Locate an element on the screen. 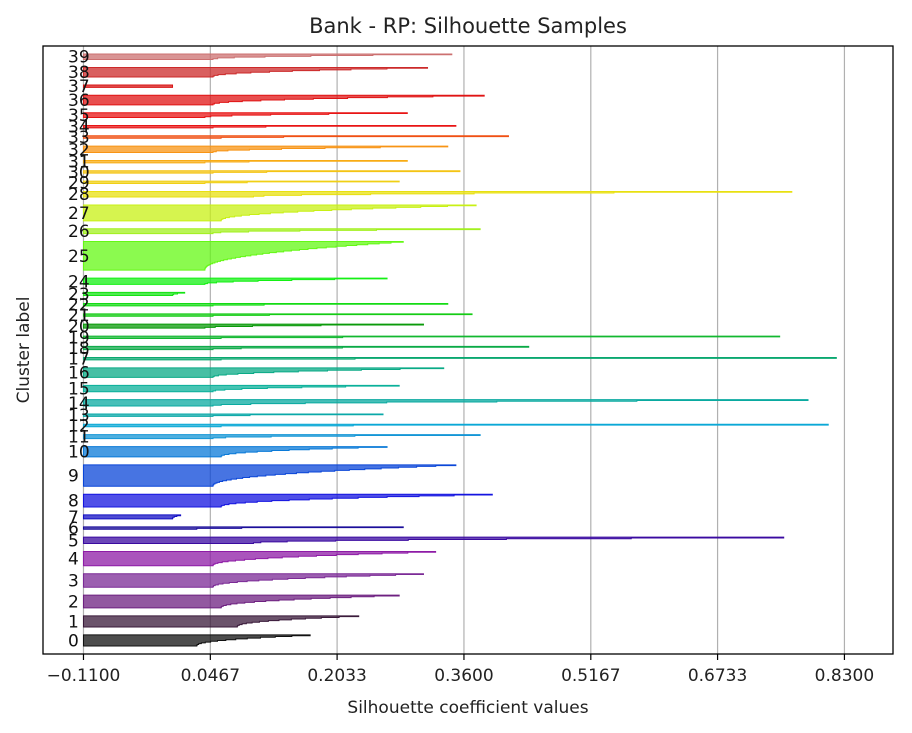 Image resolution: width=912 pixels, height=733 pixels. x-tick-label: 0.6733 is located at coordinates (717, 676).